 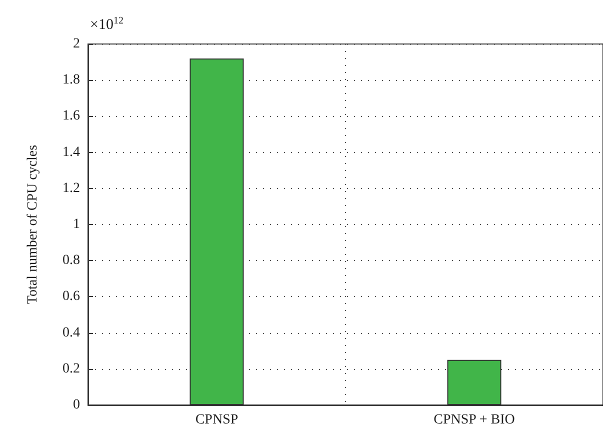 I want to click on x-tick-label: CPNSP, so click(x=216, y=420).